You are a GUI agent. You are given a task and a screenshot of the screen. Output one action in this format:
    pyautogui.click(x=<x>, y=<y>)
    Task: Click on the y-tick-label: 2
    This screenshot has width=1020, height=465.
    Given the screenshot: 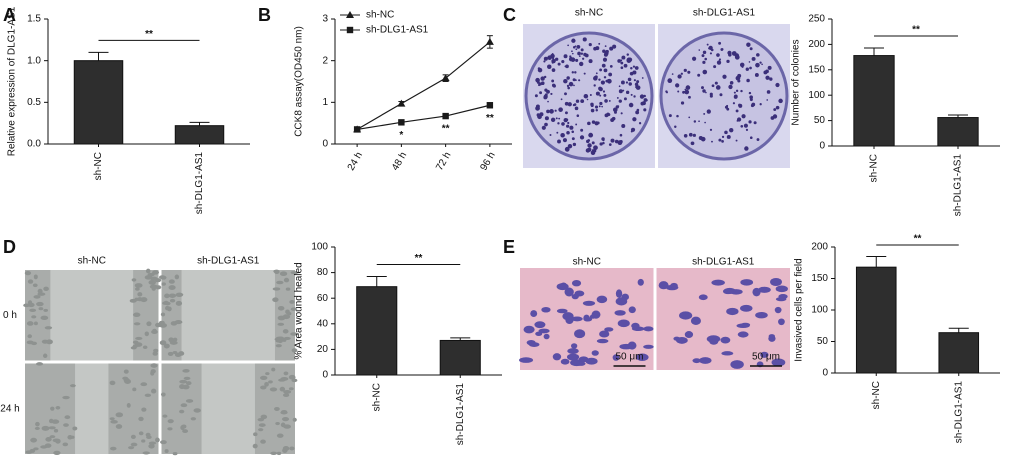 What is the action you would take?
    pyautogui.click(x=325, y=60)
    